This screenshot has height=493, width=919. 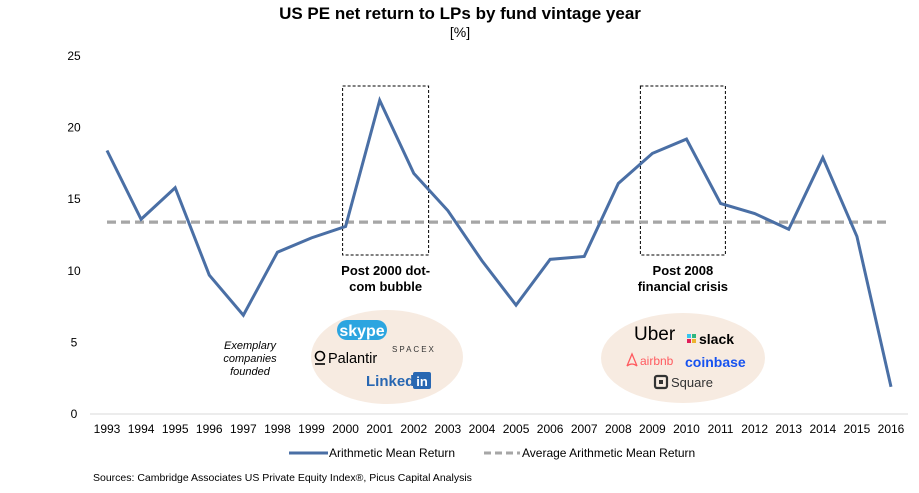 I want to click on airbnb-logo-text: airbnb, so click(x=657, y=361).